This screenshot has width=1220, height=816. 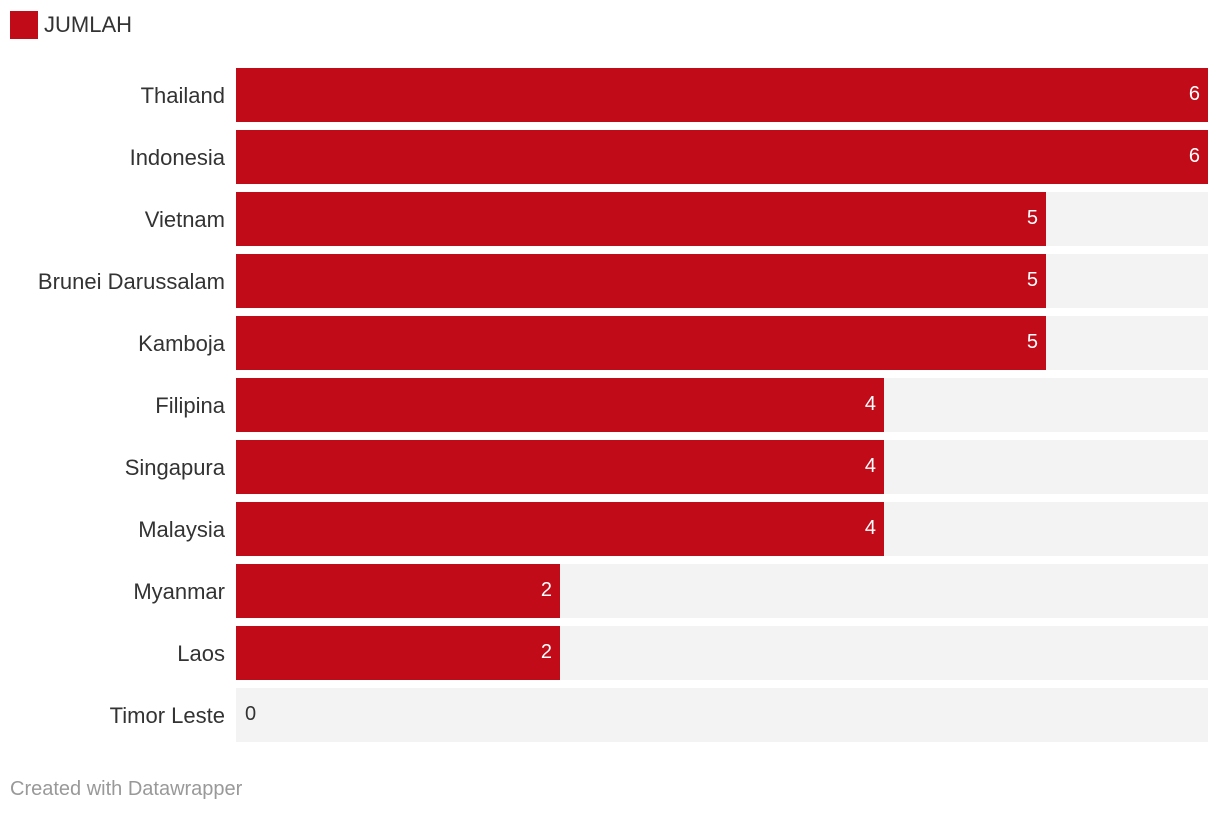 I want to click on category-label: Timor Leste, so click(x=167, y=715).